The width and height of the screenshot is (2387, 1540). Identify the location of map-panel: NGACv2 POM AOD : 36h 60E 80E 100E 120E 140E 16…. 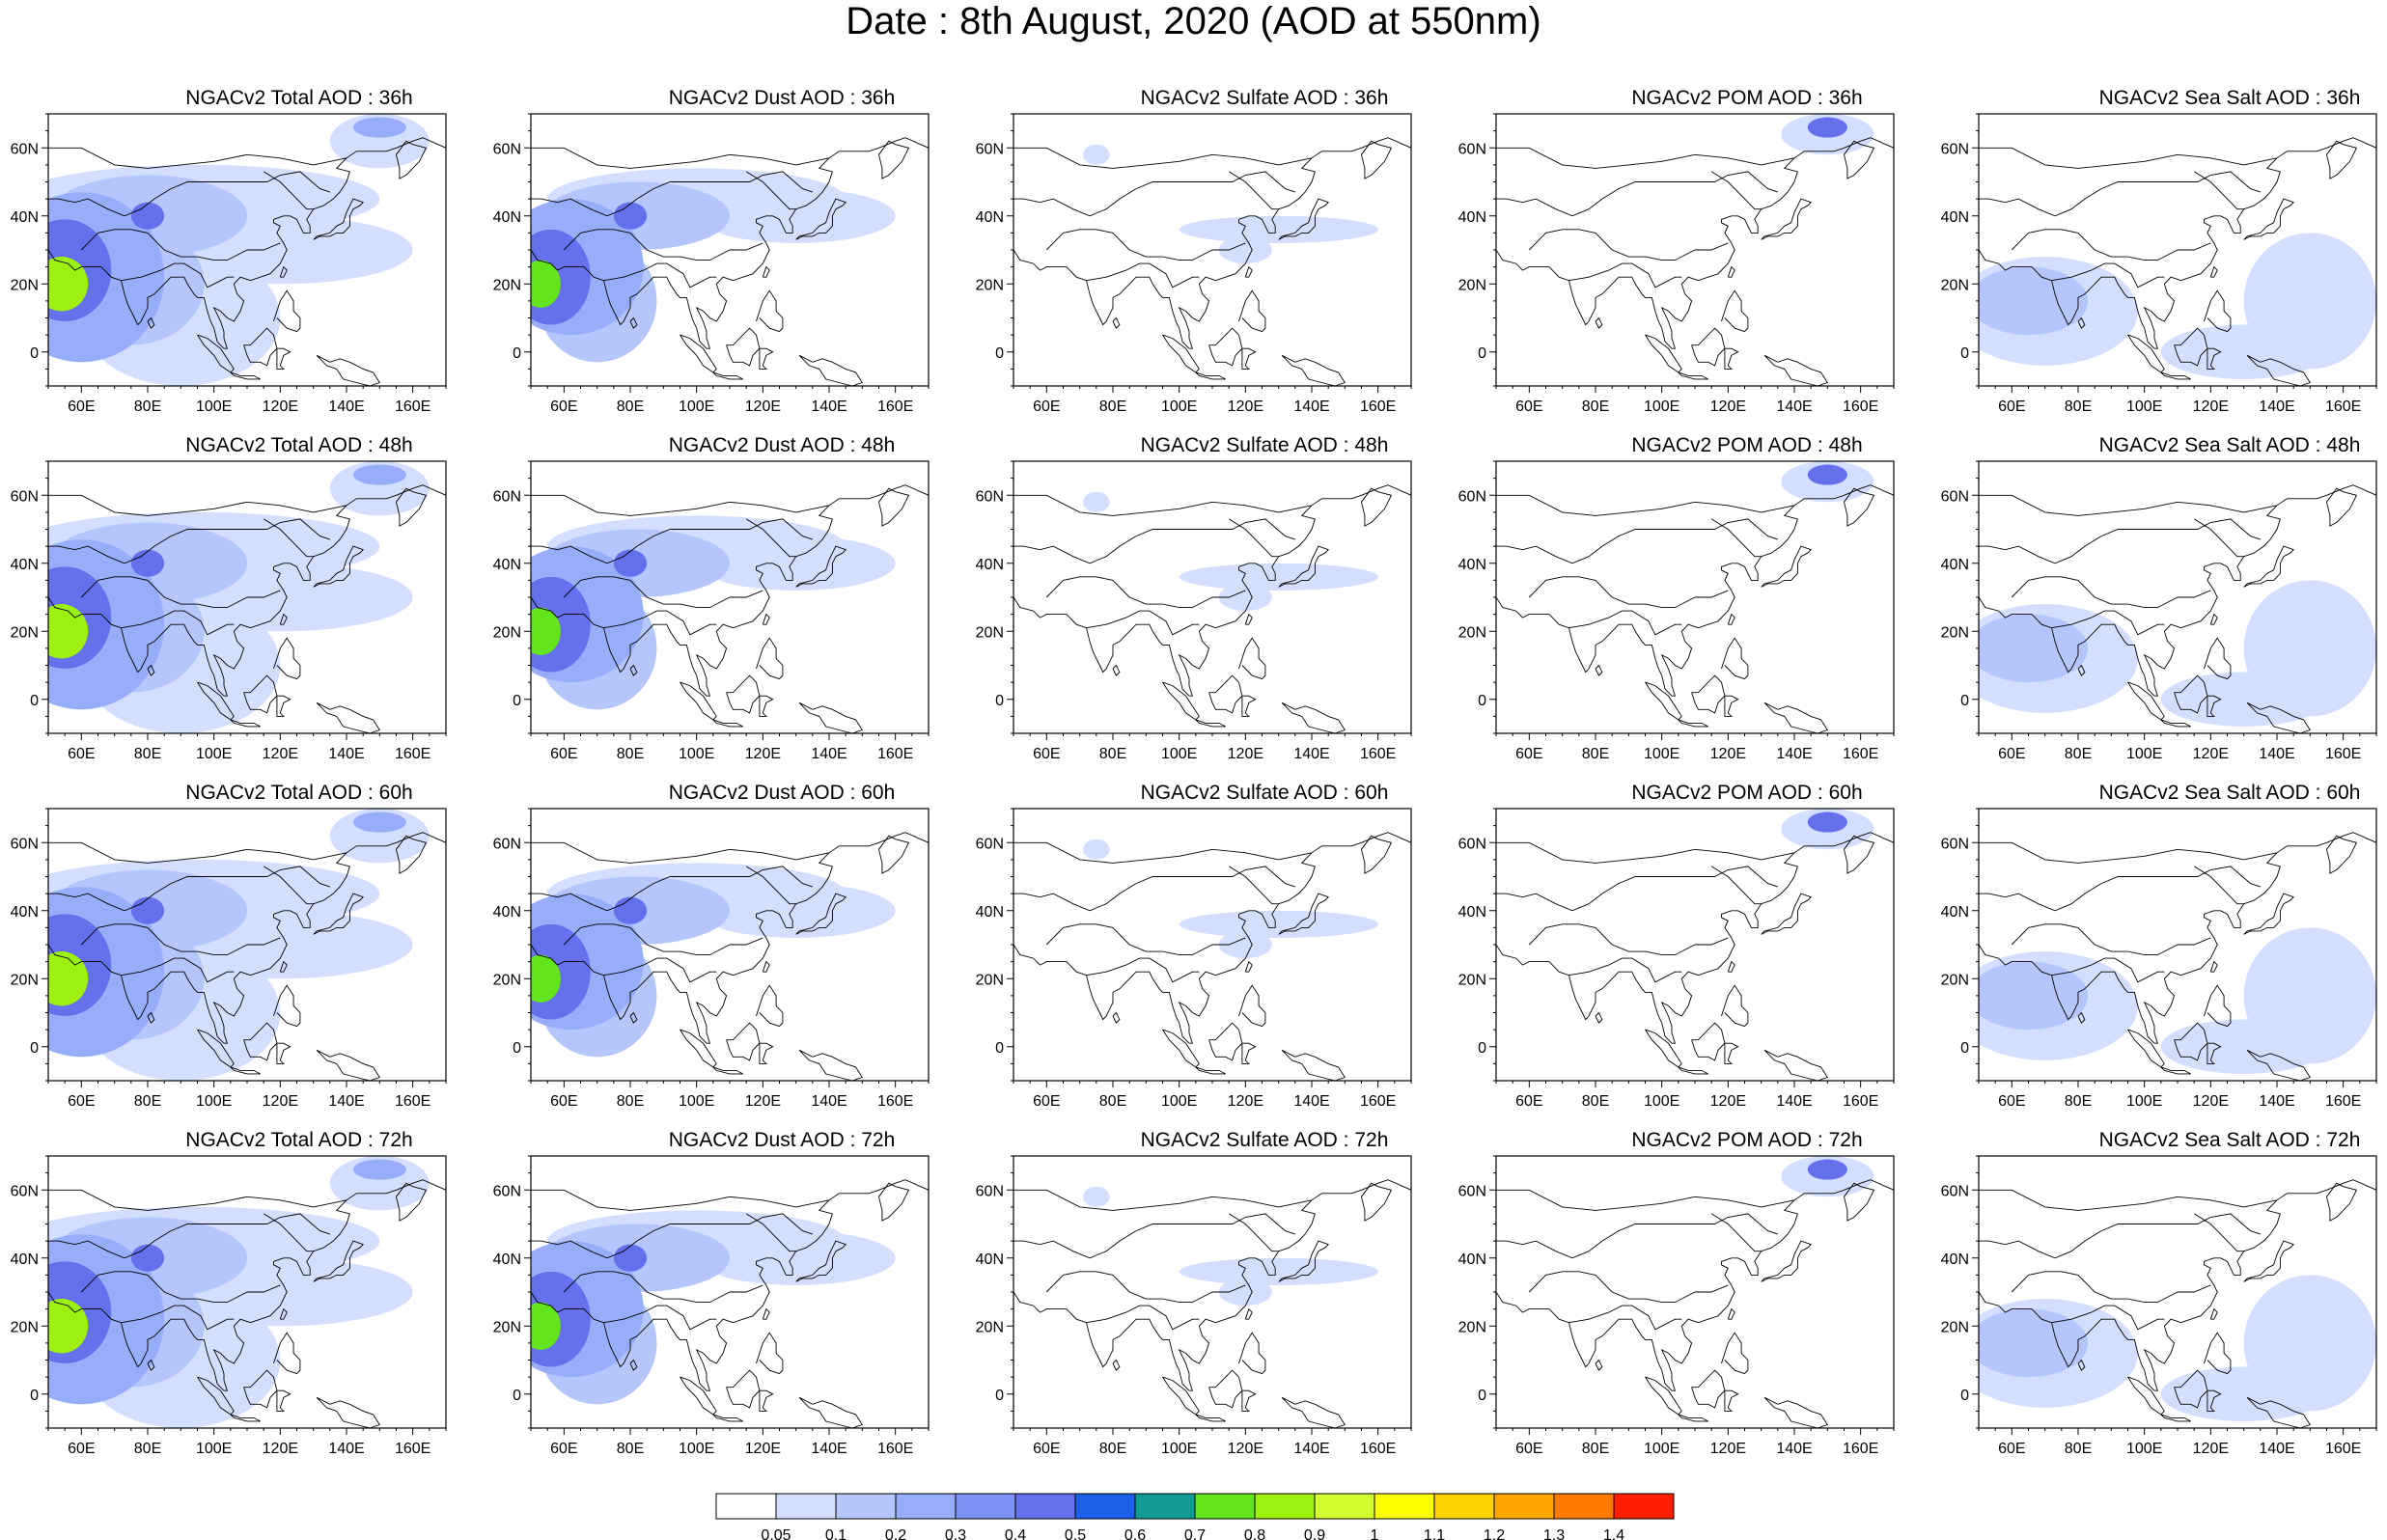
(1718, 251).